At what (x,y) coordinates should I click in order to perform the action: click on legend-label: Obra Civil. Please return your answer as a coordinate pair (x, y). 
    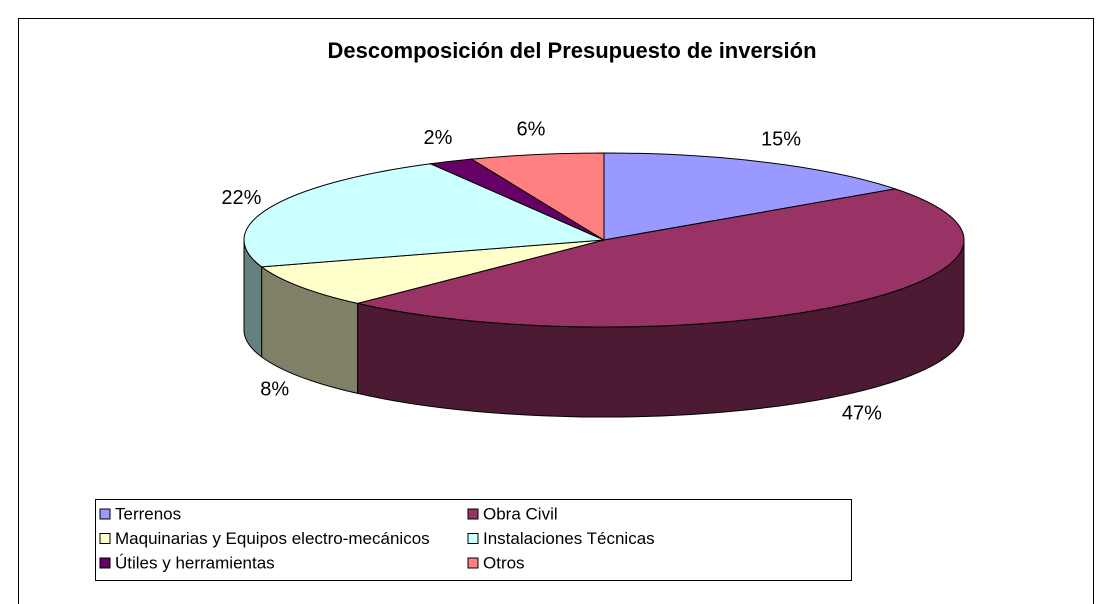
    Looking at the image, I should click on (520, 513).